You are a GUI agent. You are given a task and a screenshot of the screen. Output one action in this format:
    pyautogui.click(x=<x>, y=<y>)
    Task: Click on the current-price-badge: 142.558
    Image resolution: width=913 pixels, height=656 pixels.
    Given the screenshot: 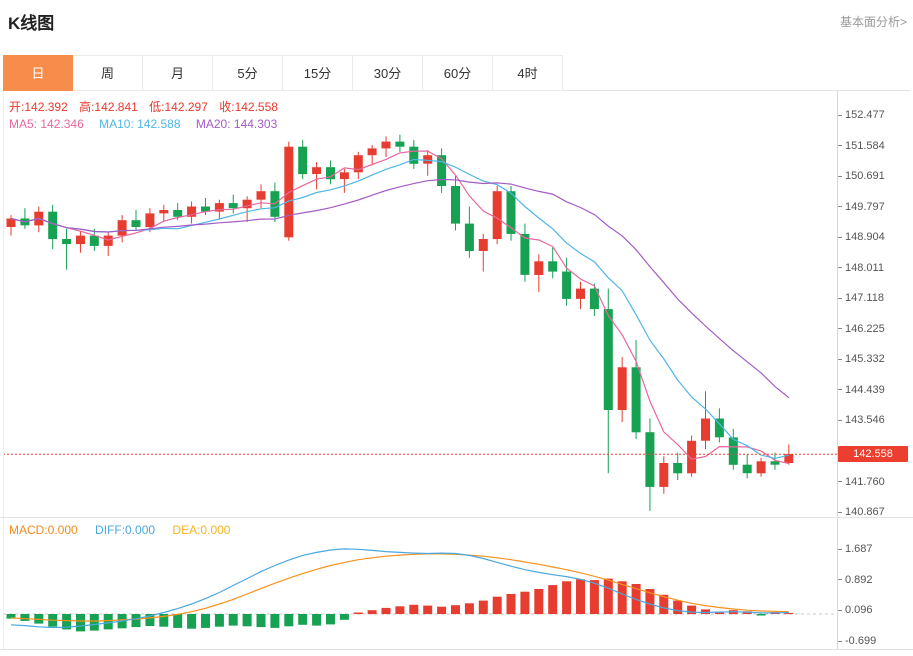 What is the action you would take?
    pyautogui.click(x=873, y=454)
    